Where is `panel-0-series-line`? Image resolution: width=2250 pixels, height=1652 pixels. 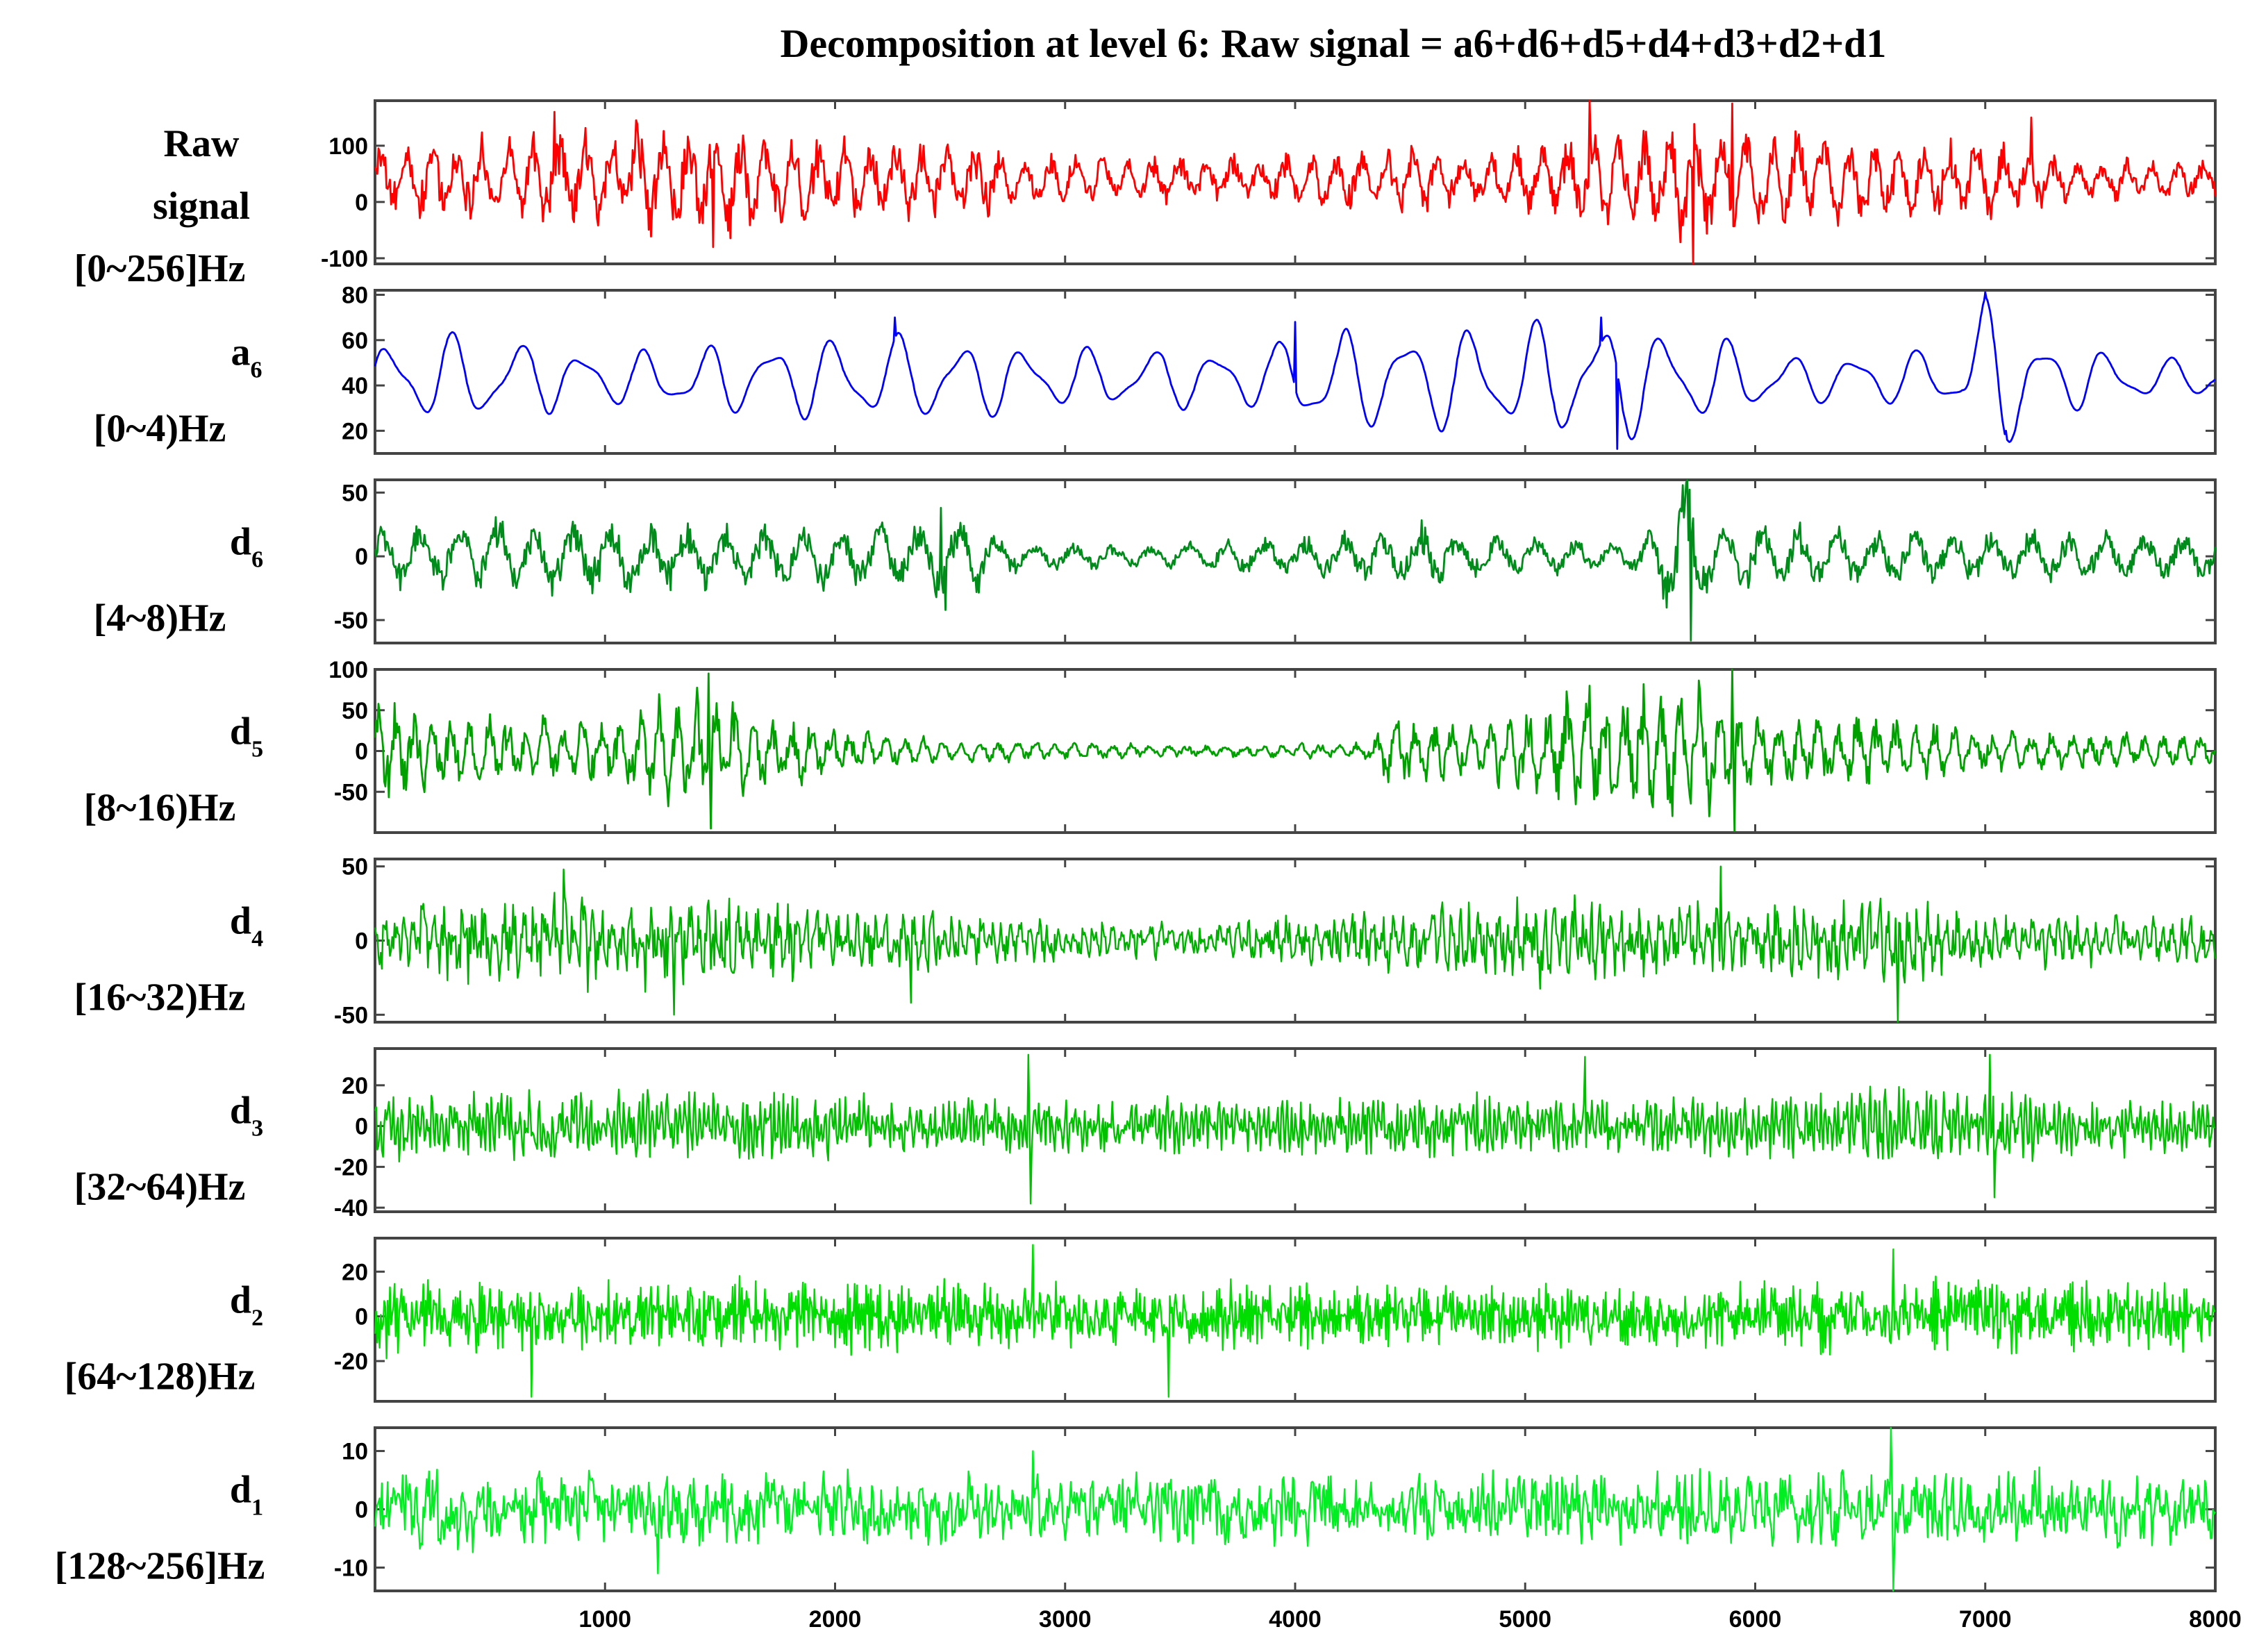 panel-0-series-line is located at coordinates (1295, 182).